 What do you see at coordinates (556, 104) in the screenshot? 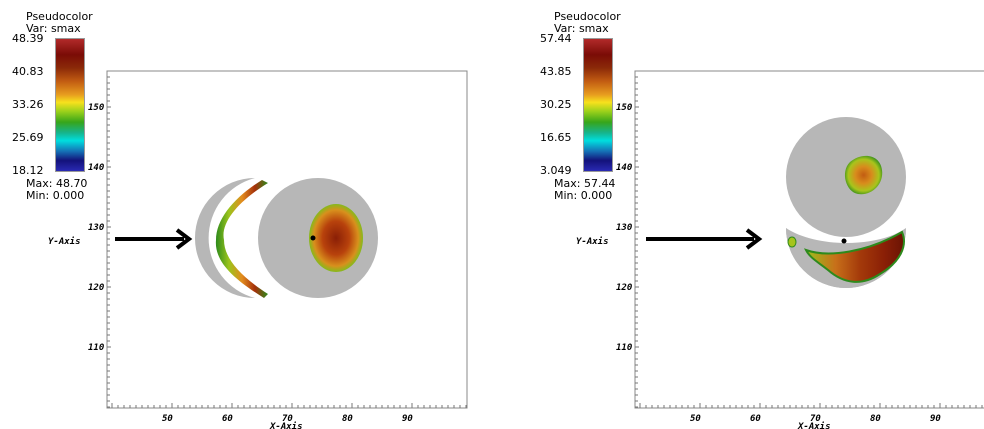
I see `colorbar-tick: 30.25` at bounding box center [556, 104].